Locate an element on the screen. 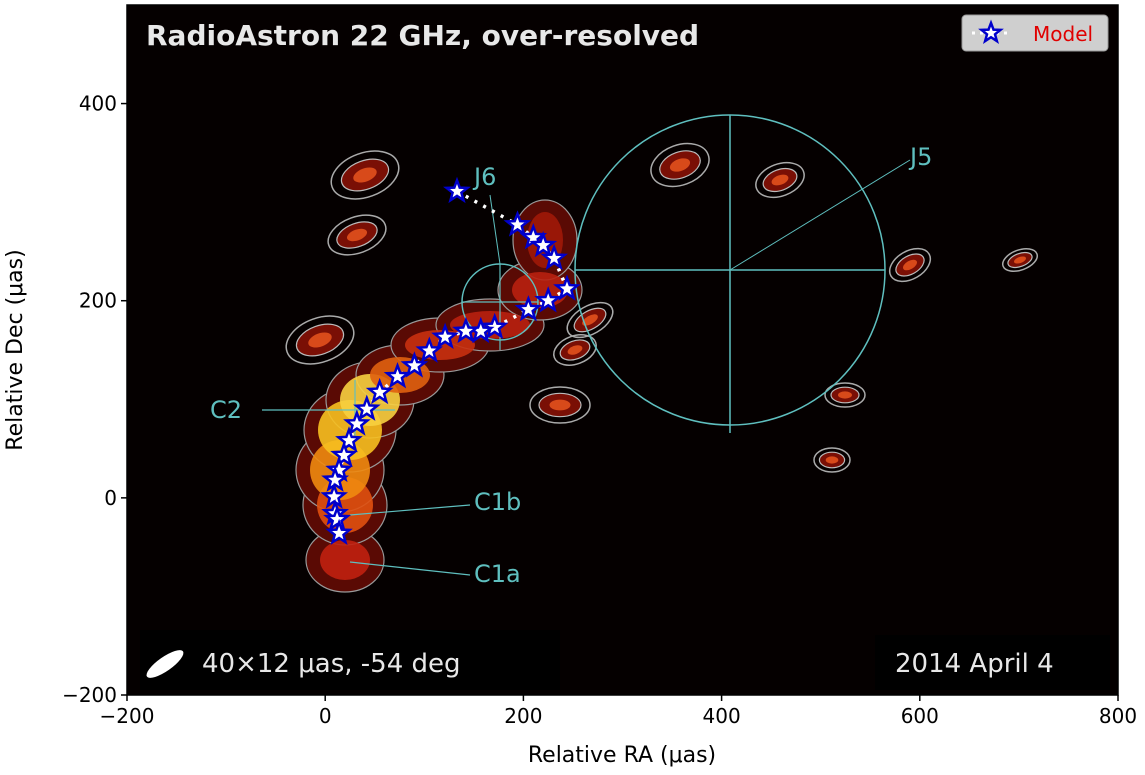 This screenshot has width=1145, height=775. legend: Model is located at coordinates (1035, 33).